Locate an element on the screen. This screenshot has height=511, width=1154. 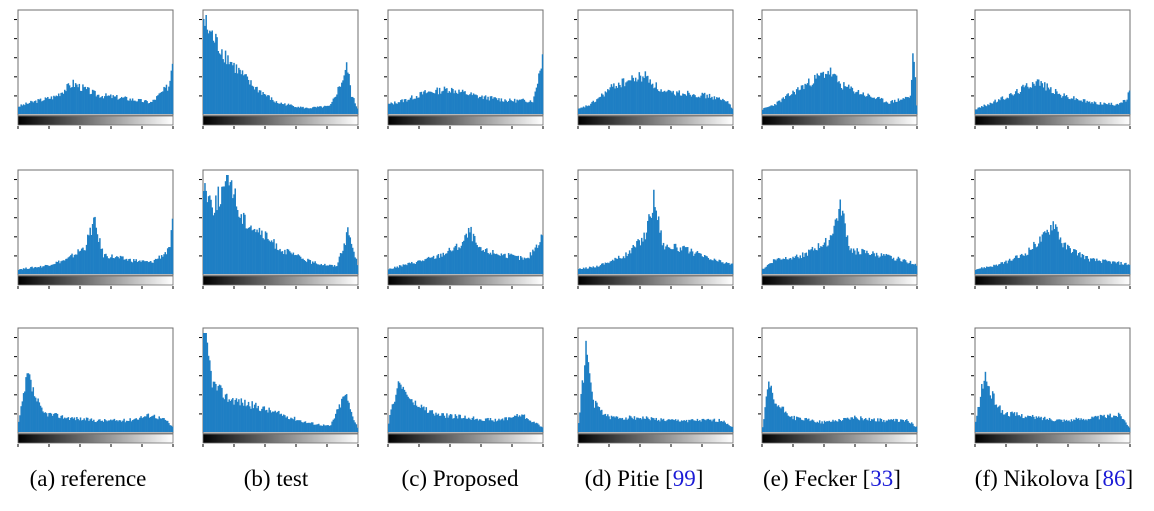
citation-link: 86 is located at coordinates (1114, 478).